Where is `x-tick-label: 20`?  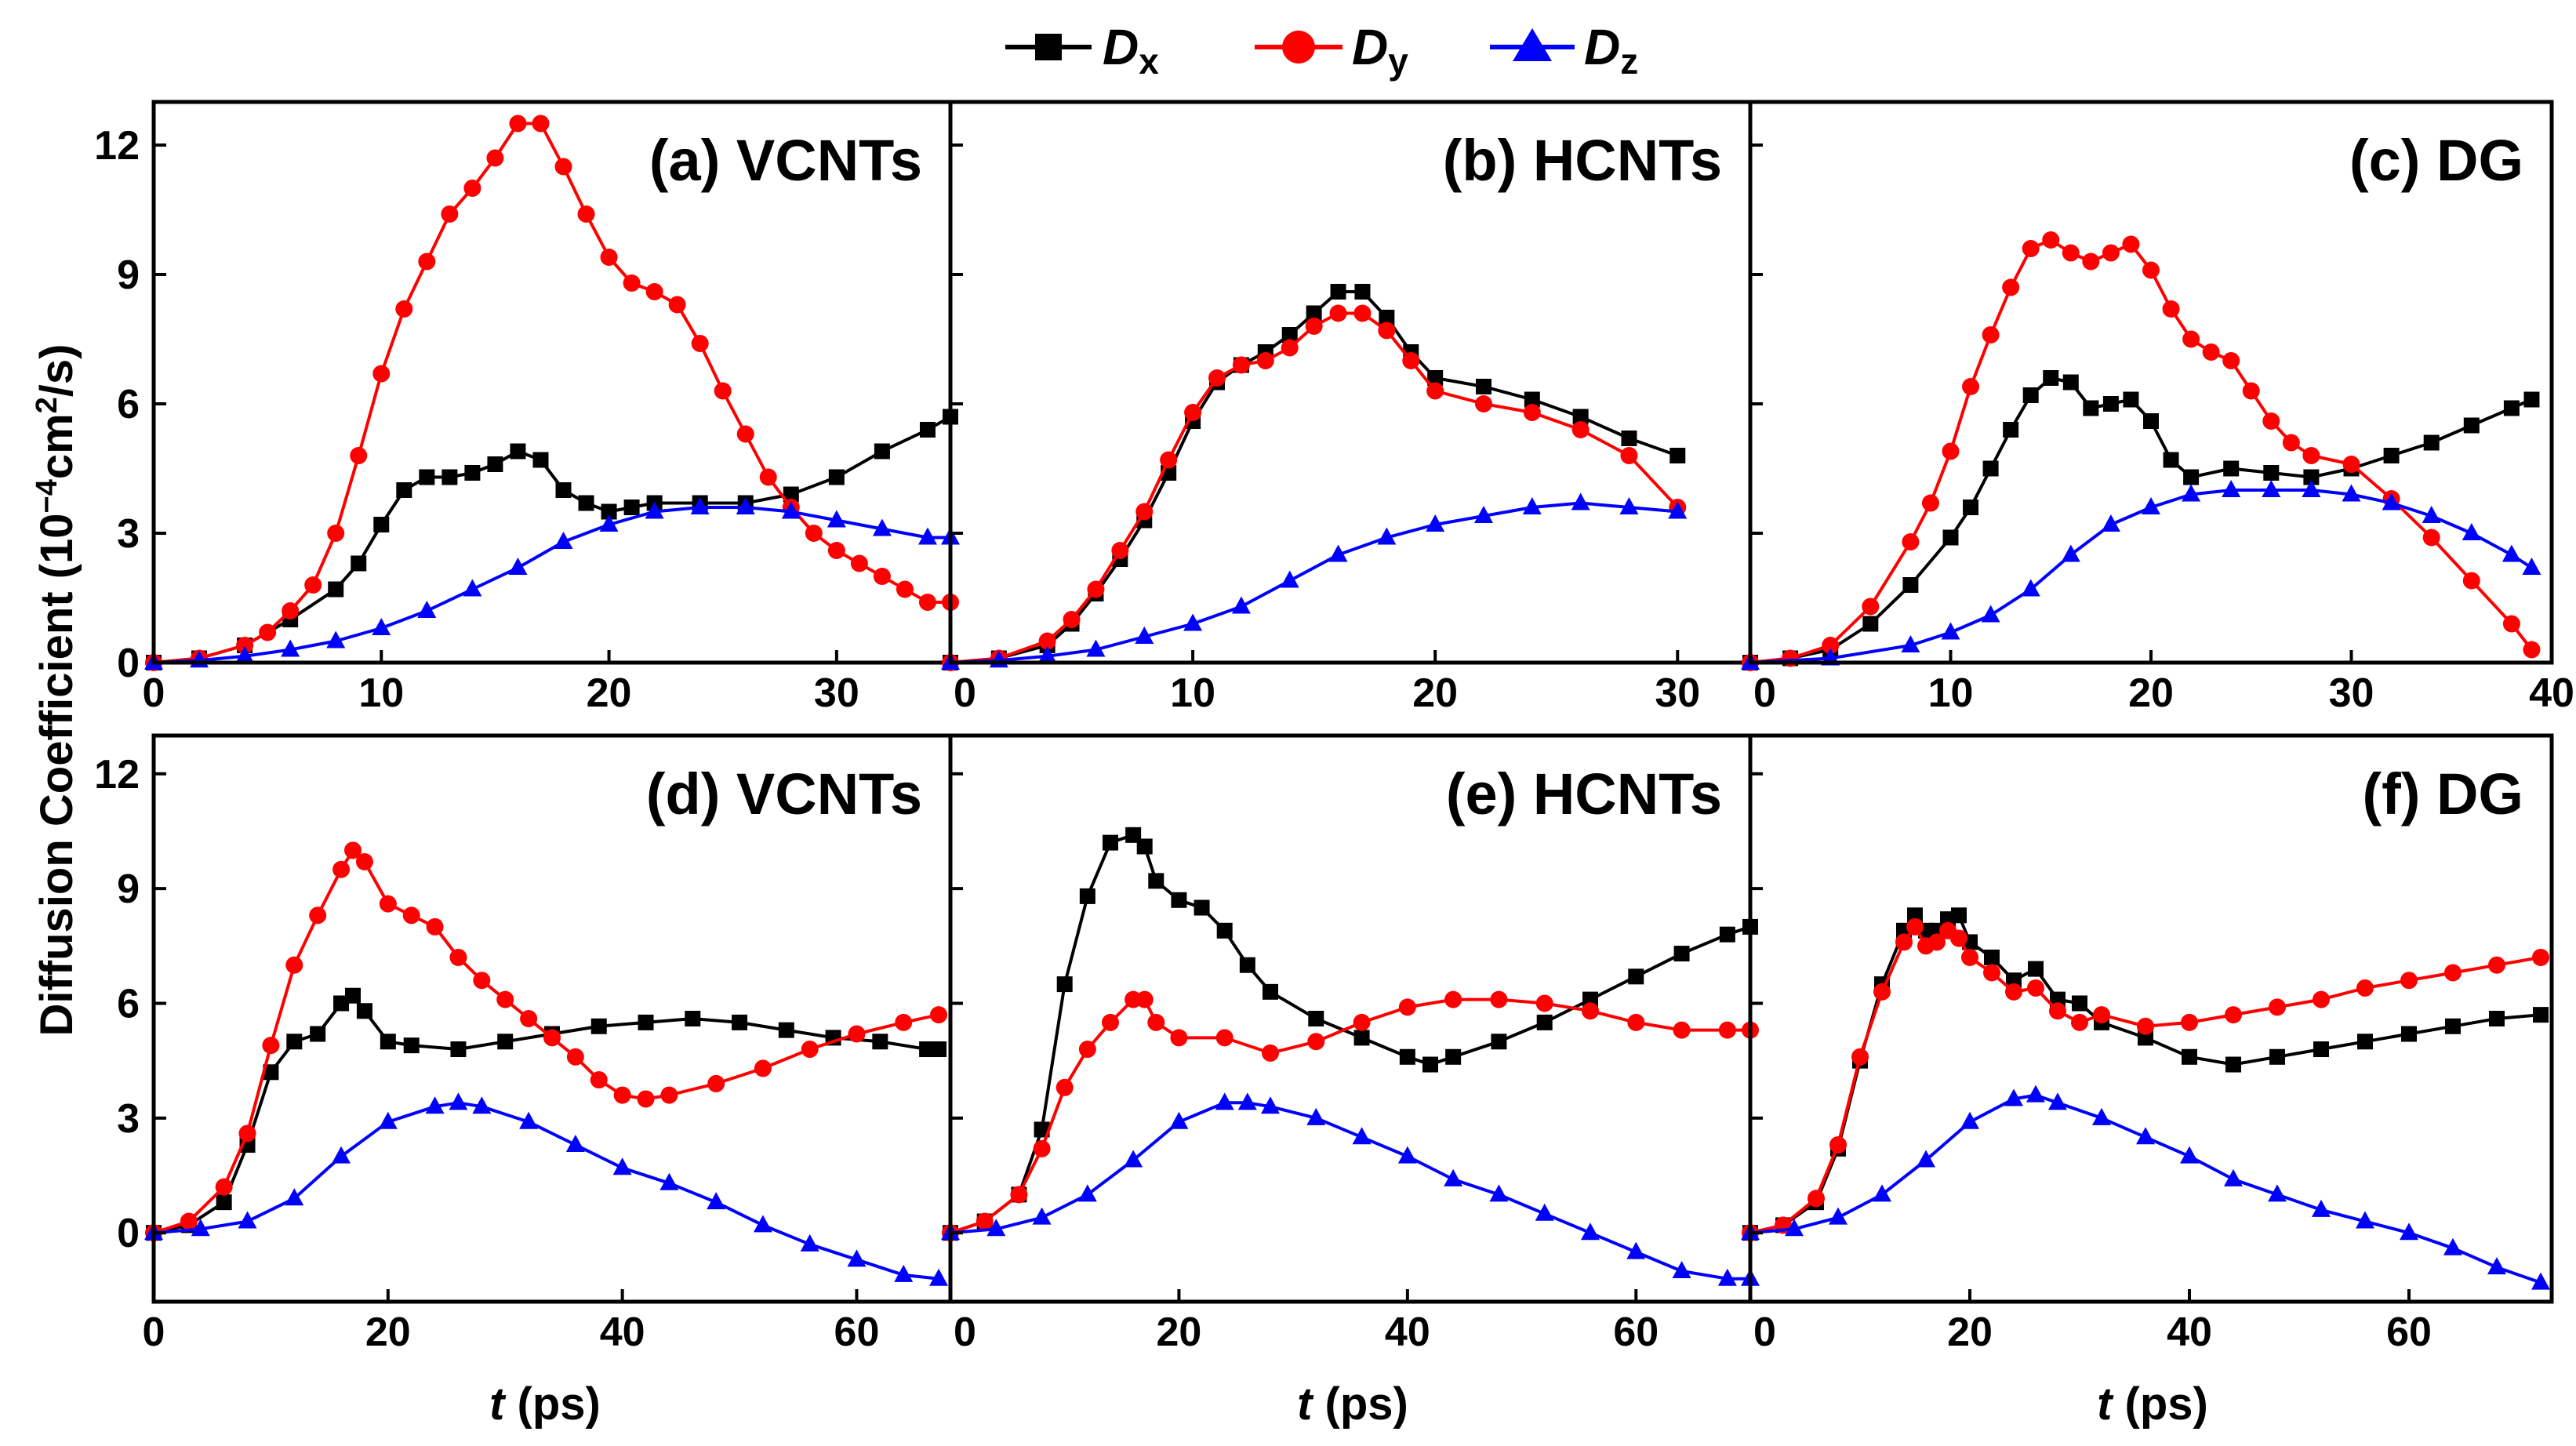 x-tick-label: 20 is located at coordinates (609, 693).